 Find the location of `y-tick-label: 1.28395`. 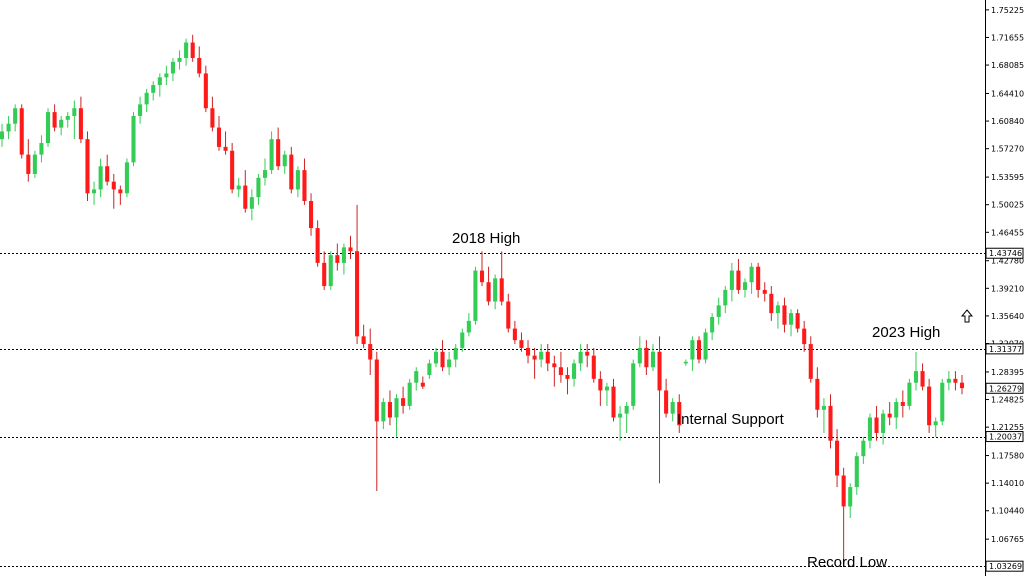

y-tick-label: 1.28395 is located at coordinates (1007, 372).